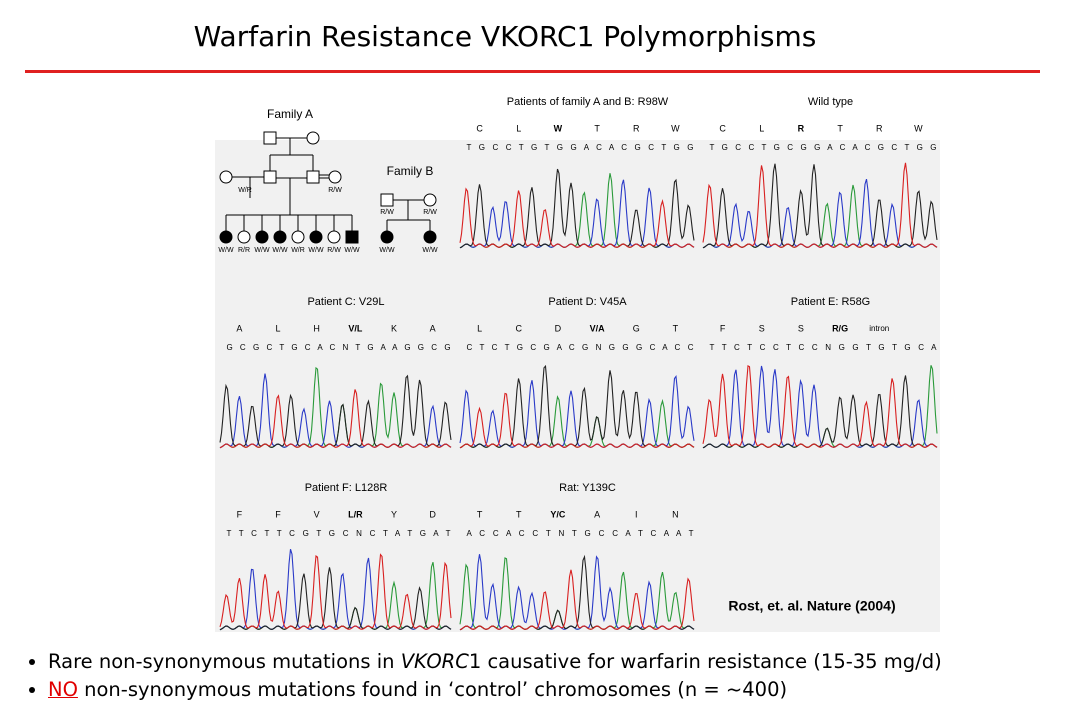  Describe the element at coordinates (587, 302) in the screenshot. I see `panel-title: Patient D: V45A` at that location.